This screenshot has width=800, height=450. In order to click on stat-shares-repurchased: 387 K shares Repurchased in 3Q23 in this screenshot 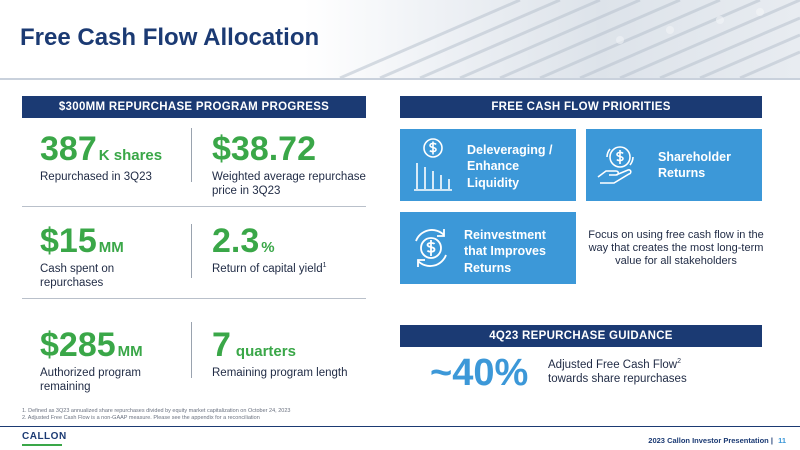, I will do `click(101, 158)`.